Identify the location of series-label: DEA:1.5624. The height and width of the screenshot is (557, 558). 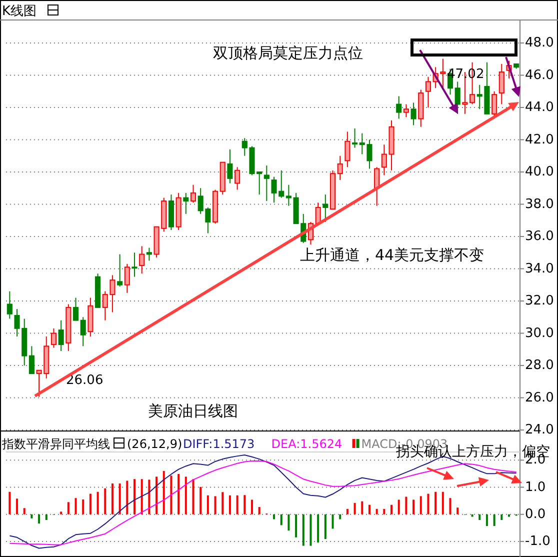
(306, 444).